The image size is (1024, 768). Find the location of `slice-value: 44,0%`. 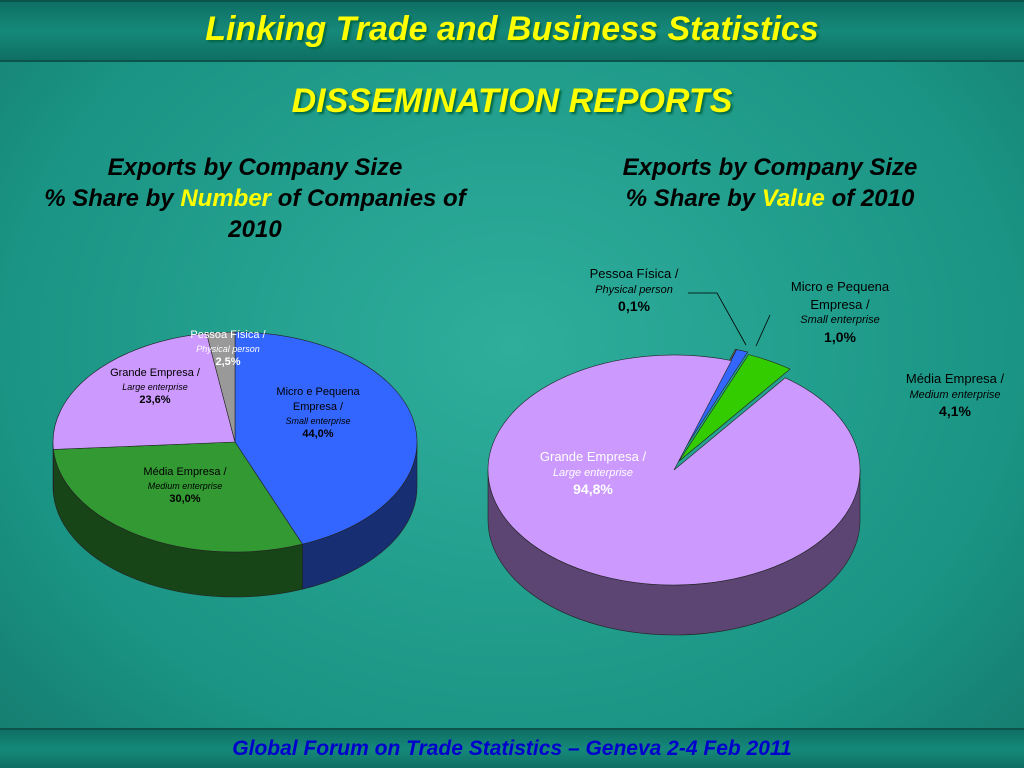

slice-value: 44,0% is located at coordinates (318, 433).